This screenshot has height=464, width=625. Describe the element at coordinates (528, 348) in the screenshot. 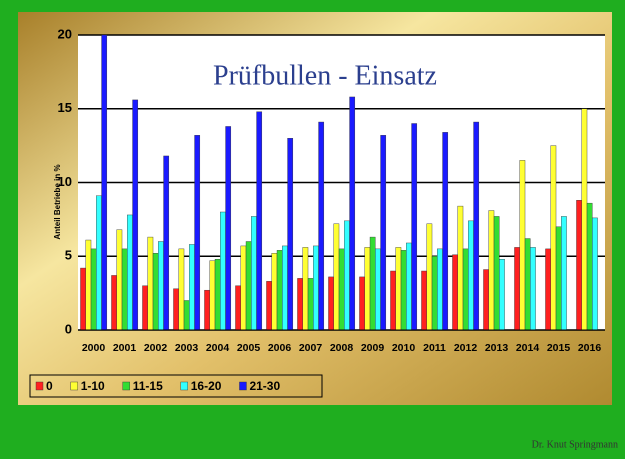

I see `x-tick-label: 2014` at that location.